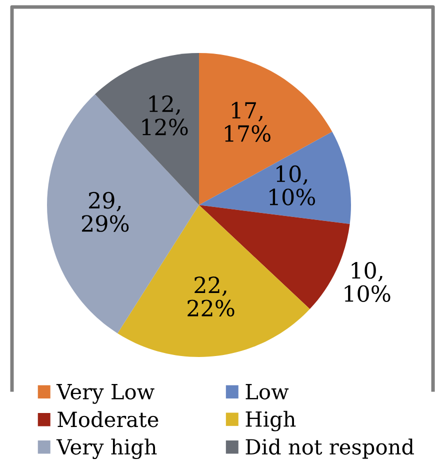 This screenshot has height=476, width=435. Describe the element at coordinates (165, 115) in the screenshot. I see `data-label: 12, 12%` at that location.